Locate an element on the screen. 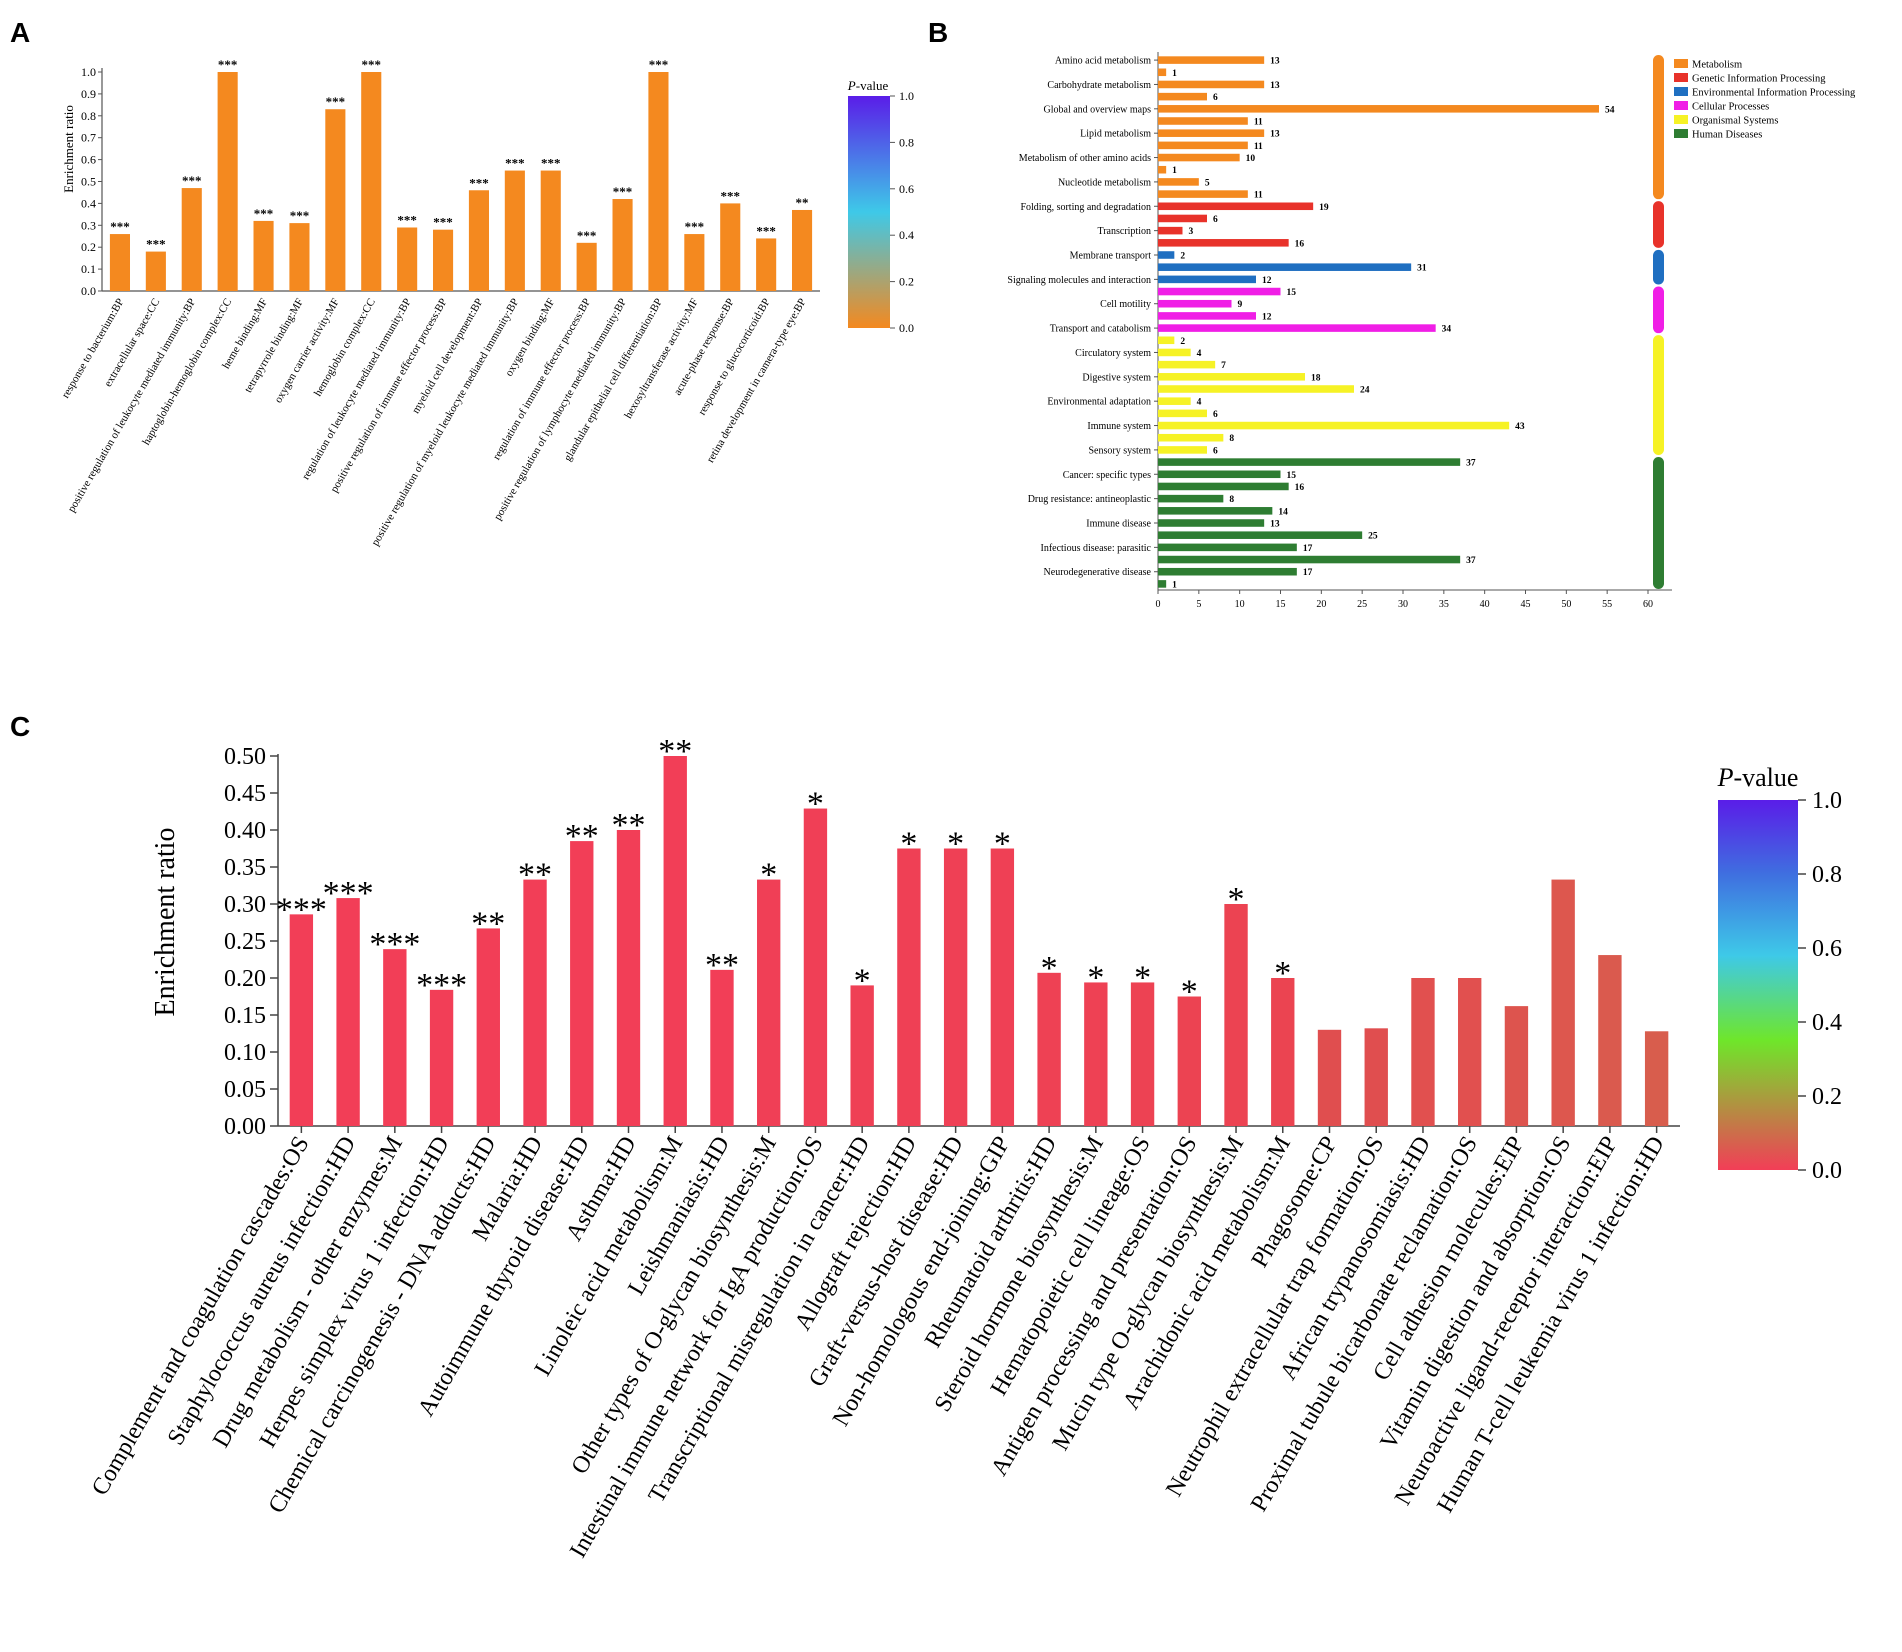  panel-c-y-tick-label: 0.10 is located at coordinates (245, 1053).